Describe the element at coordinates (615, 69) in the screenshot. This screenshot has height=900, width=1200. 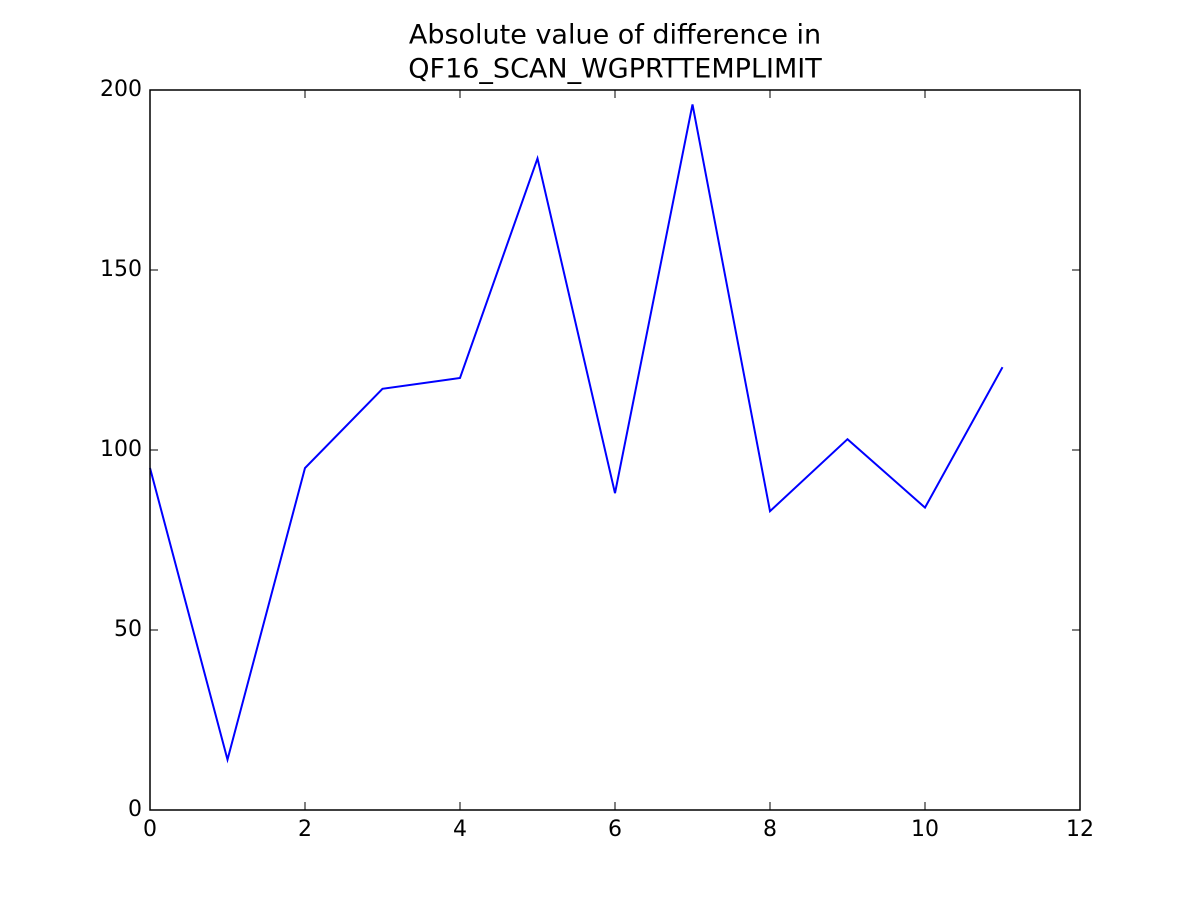
I see `chart-title: QF16_SCAN_WGPRTTEMPLIMIT` at that location.